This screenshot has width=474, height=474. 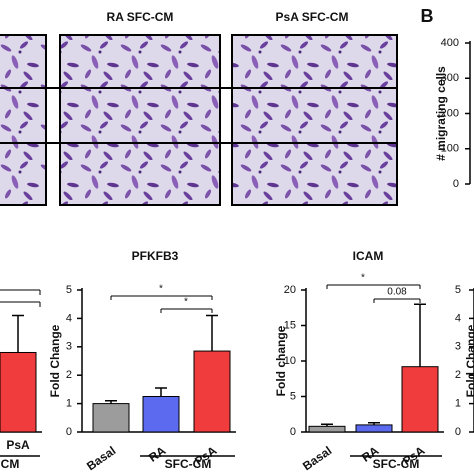 I want to click on image-label: RA SFC-CM, so click(x=140, y=17).